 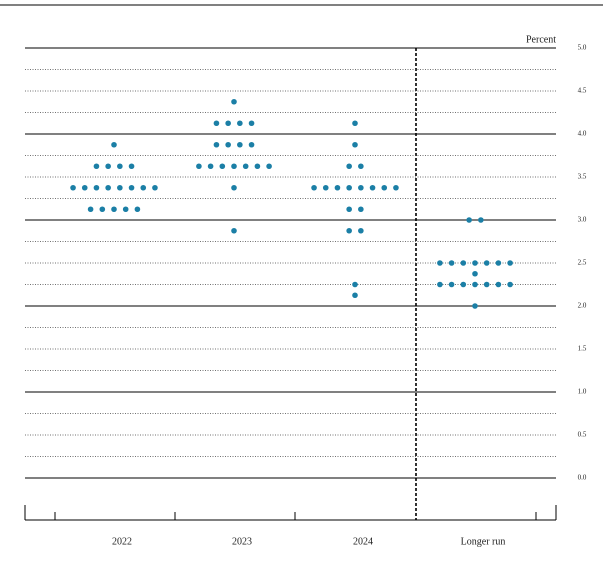 I want to click on x-tick-label: Longer run, so click(x=483, y=541).